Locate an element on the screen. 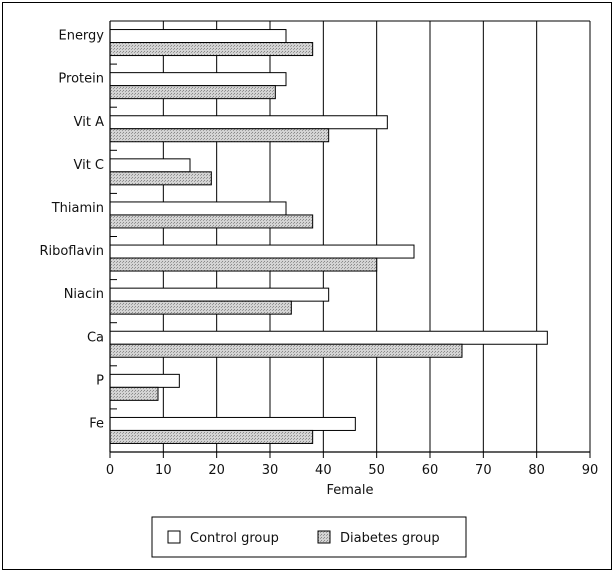  bar-fe-control is located at coordinates (232, 423).